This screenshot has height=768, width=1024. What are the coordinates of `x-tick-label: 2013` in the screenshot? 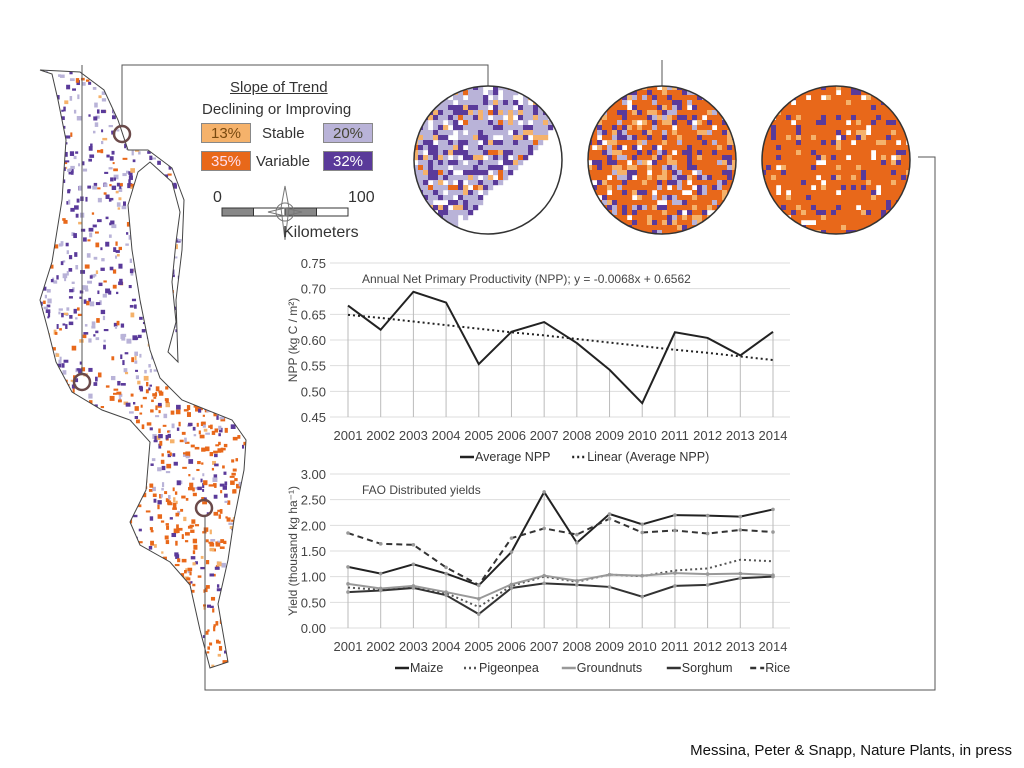 It's located at (740, 646).